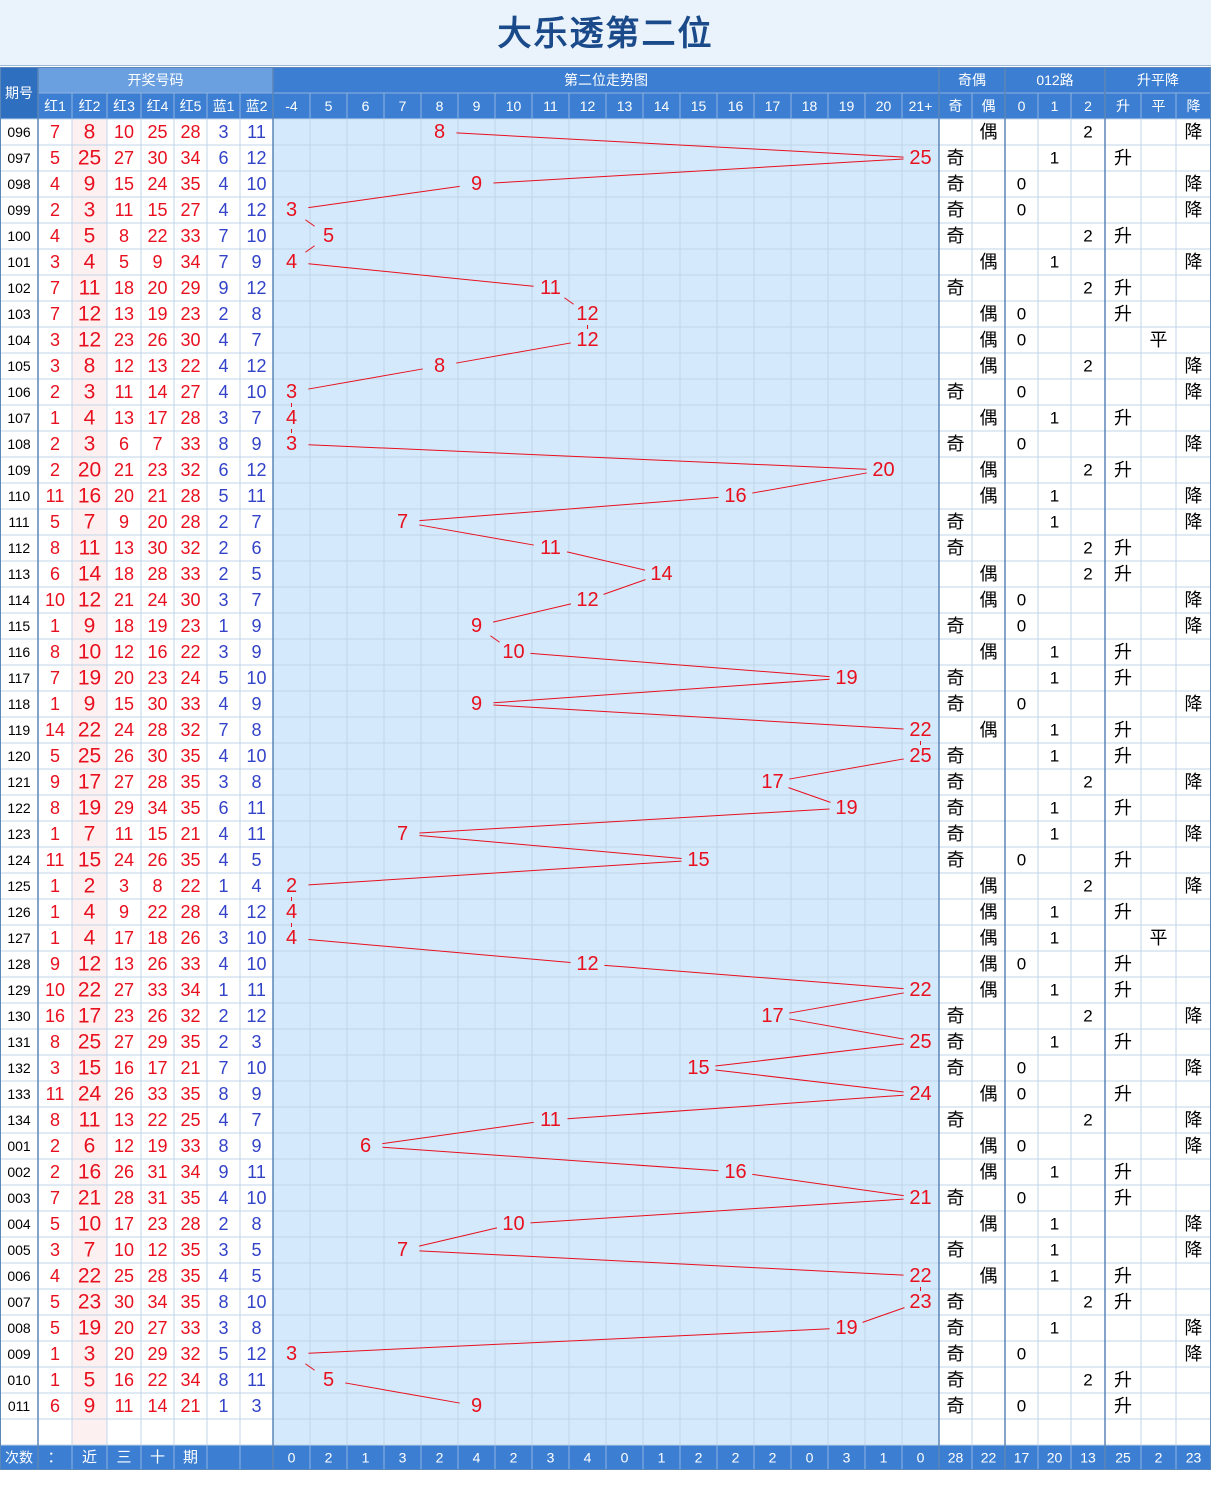 This screenshot has height=1501, width=1211. I want to click on footer-count: 22, so click(989, 1458).